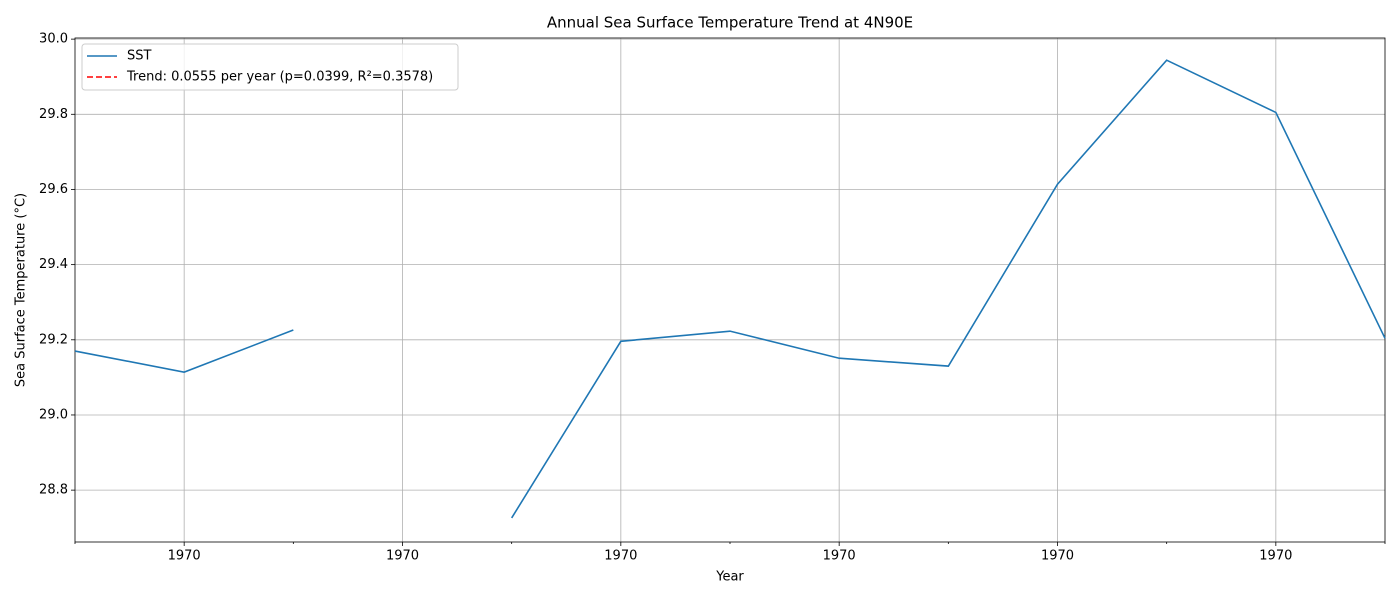  I want to click on y-tick-label: 30.0, so click(53, 39).